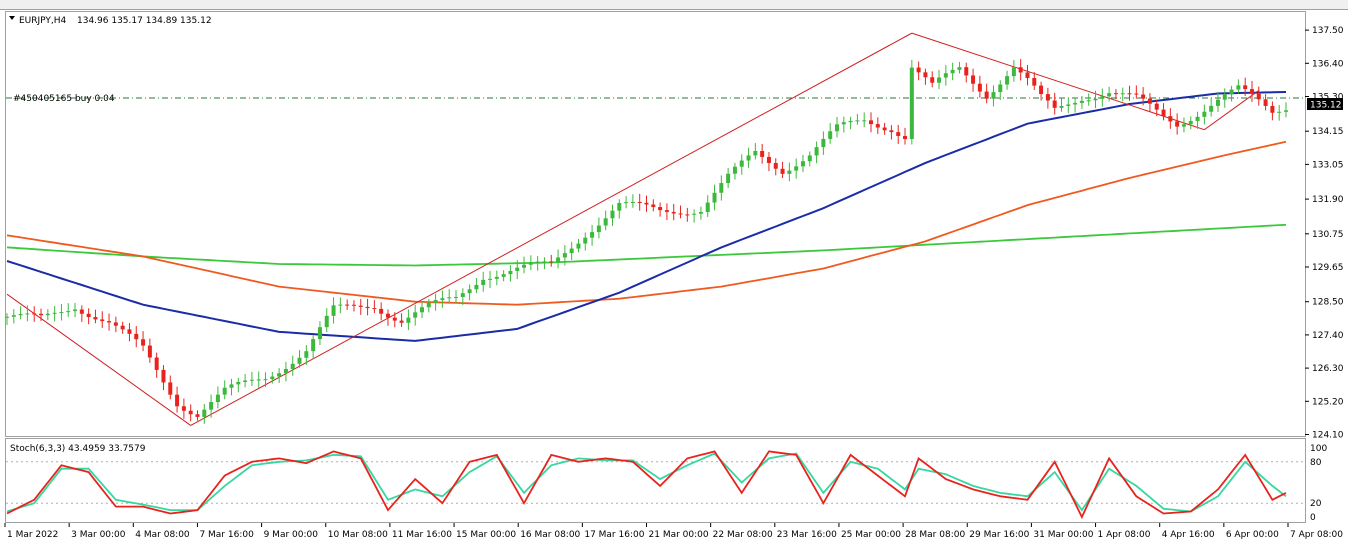 This screenshot has height=547, width=1348. What do you see at coordinates (1124, 535) in the screenshot?
I see `time-tick-label: 1 Apr 08:00` at bounding box center [1124, 535].